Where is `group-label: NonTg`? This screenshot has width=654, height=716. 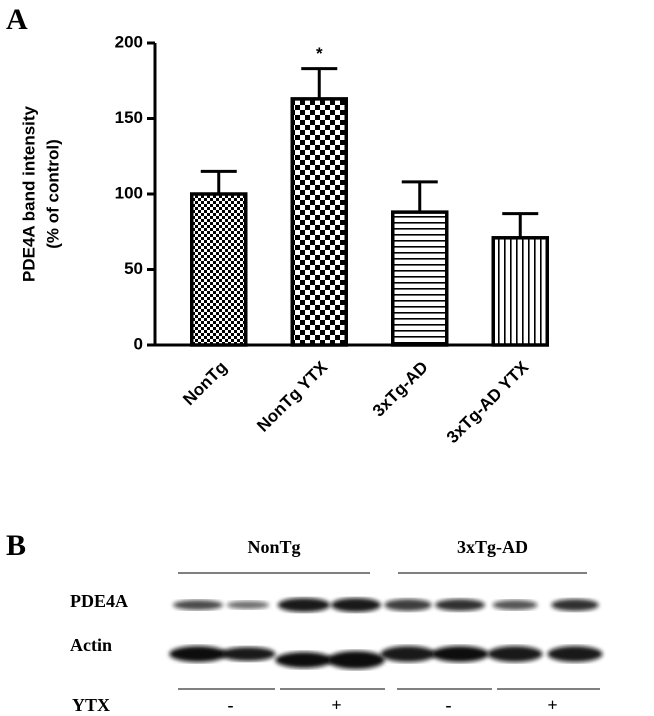
group-label: NonTg is located at coordinates (273, 547).